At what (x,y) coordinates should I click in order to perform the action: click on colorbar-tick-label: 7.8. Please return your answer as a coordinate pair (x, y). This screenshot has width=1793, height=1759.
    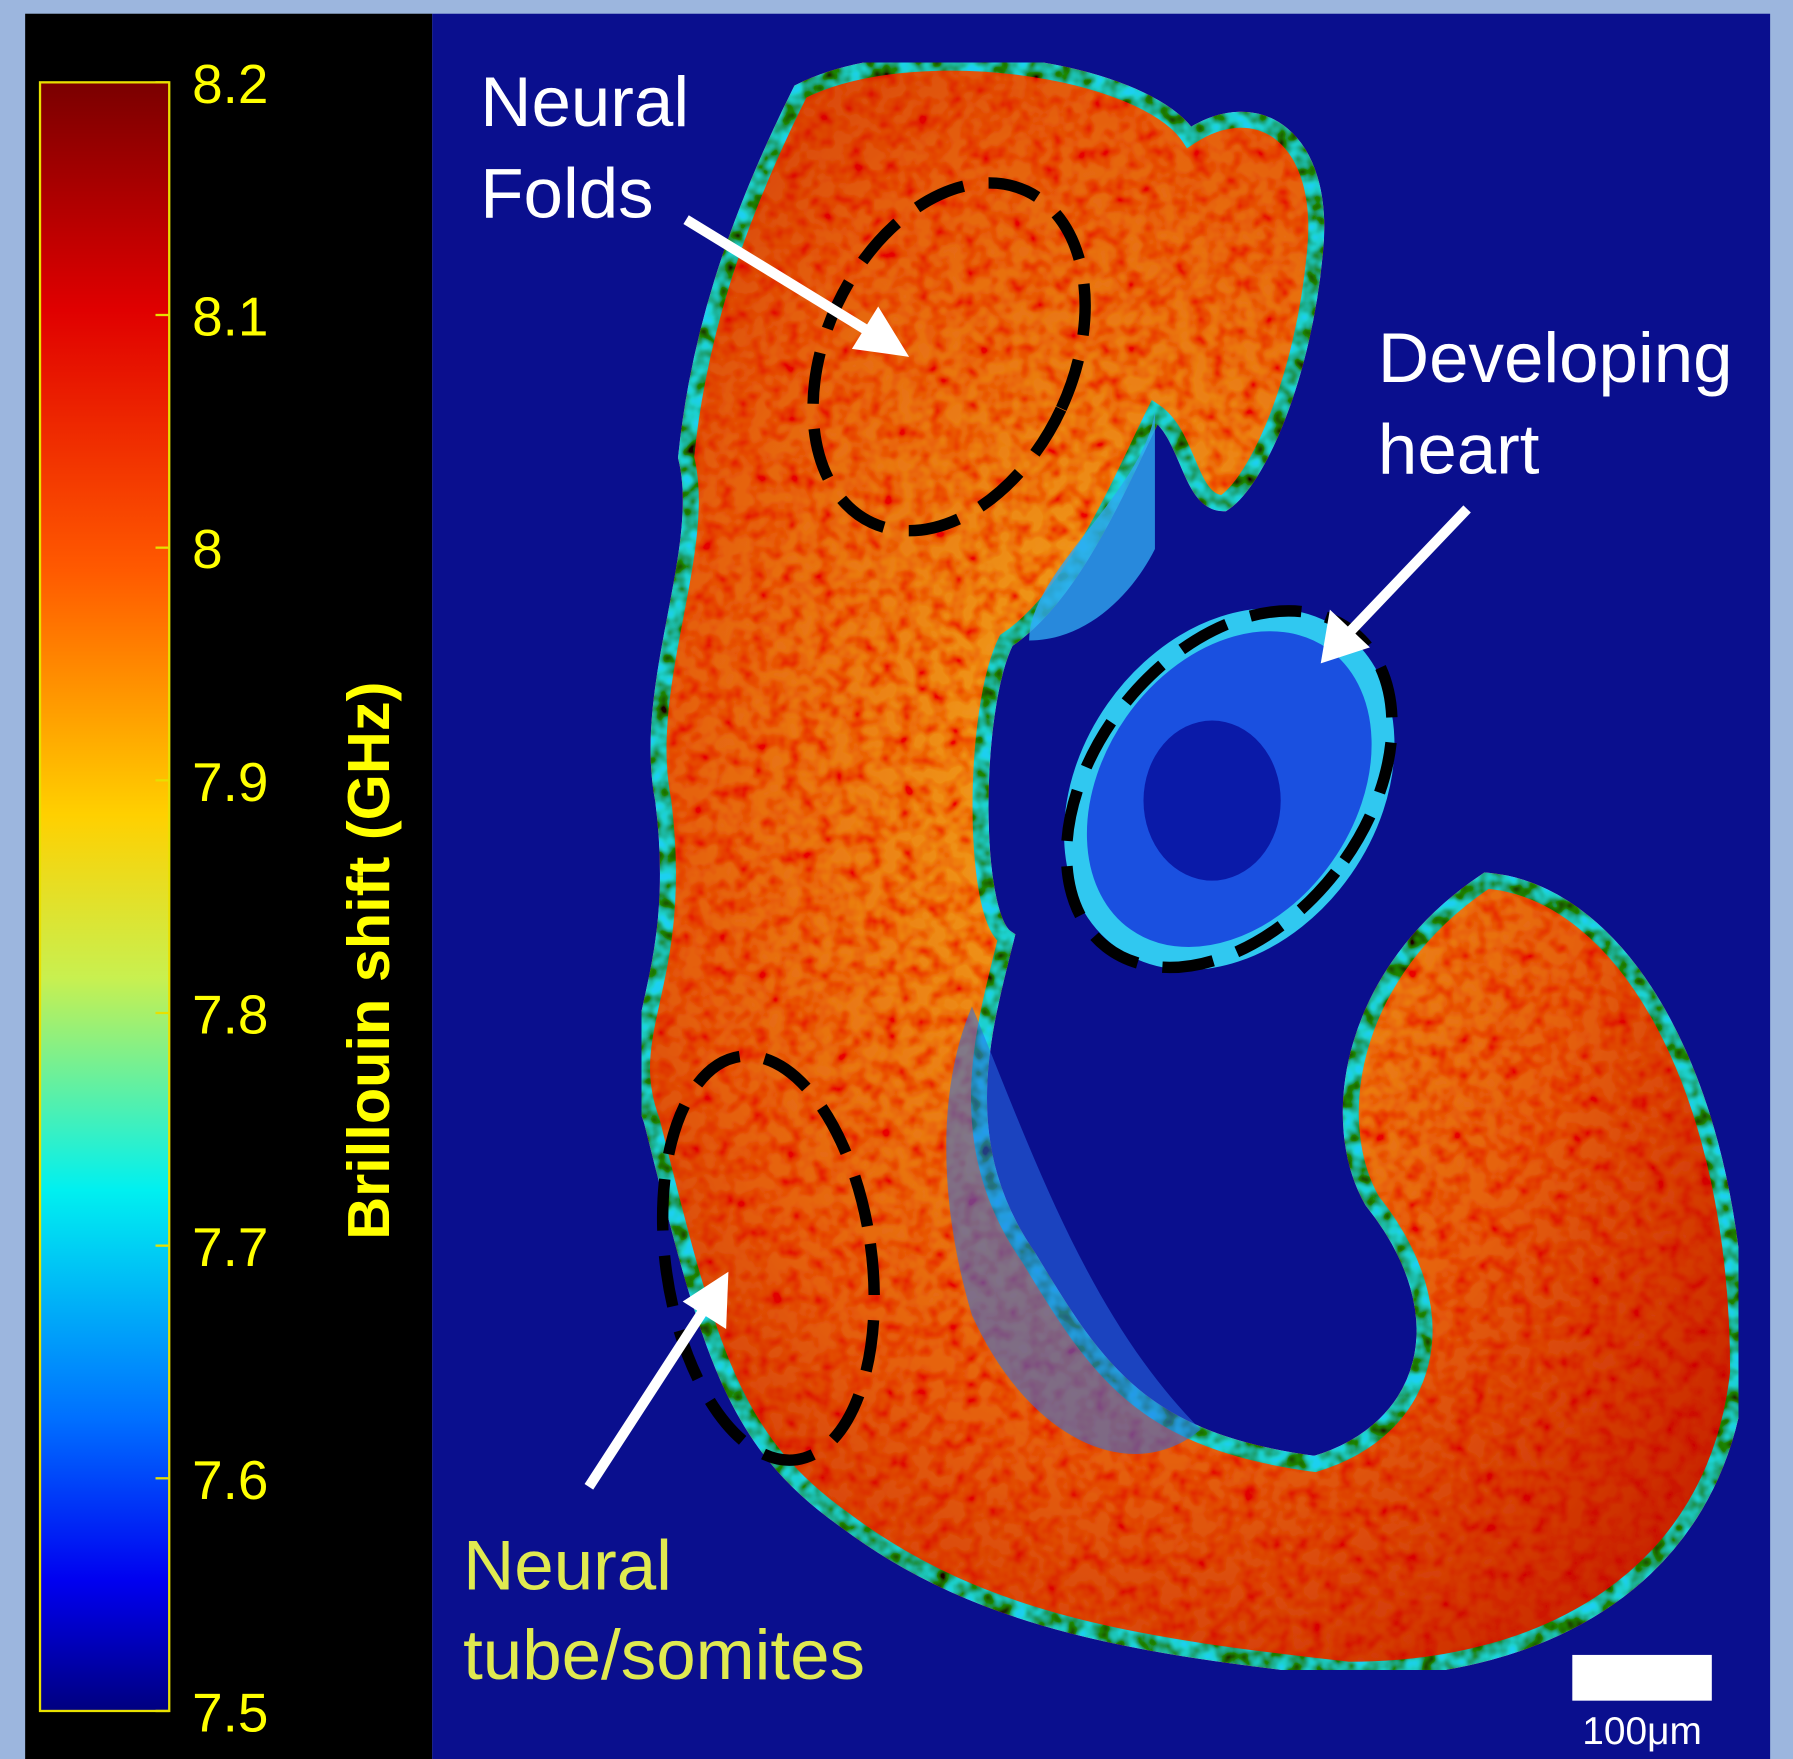
    Looking at the image, I should click on (230, 1015).